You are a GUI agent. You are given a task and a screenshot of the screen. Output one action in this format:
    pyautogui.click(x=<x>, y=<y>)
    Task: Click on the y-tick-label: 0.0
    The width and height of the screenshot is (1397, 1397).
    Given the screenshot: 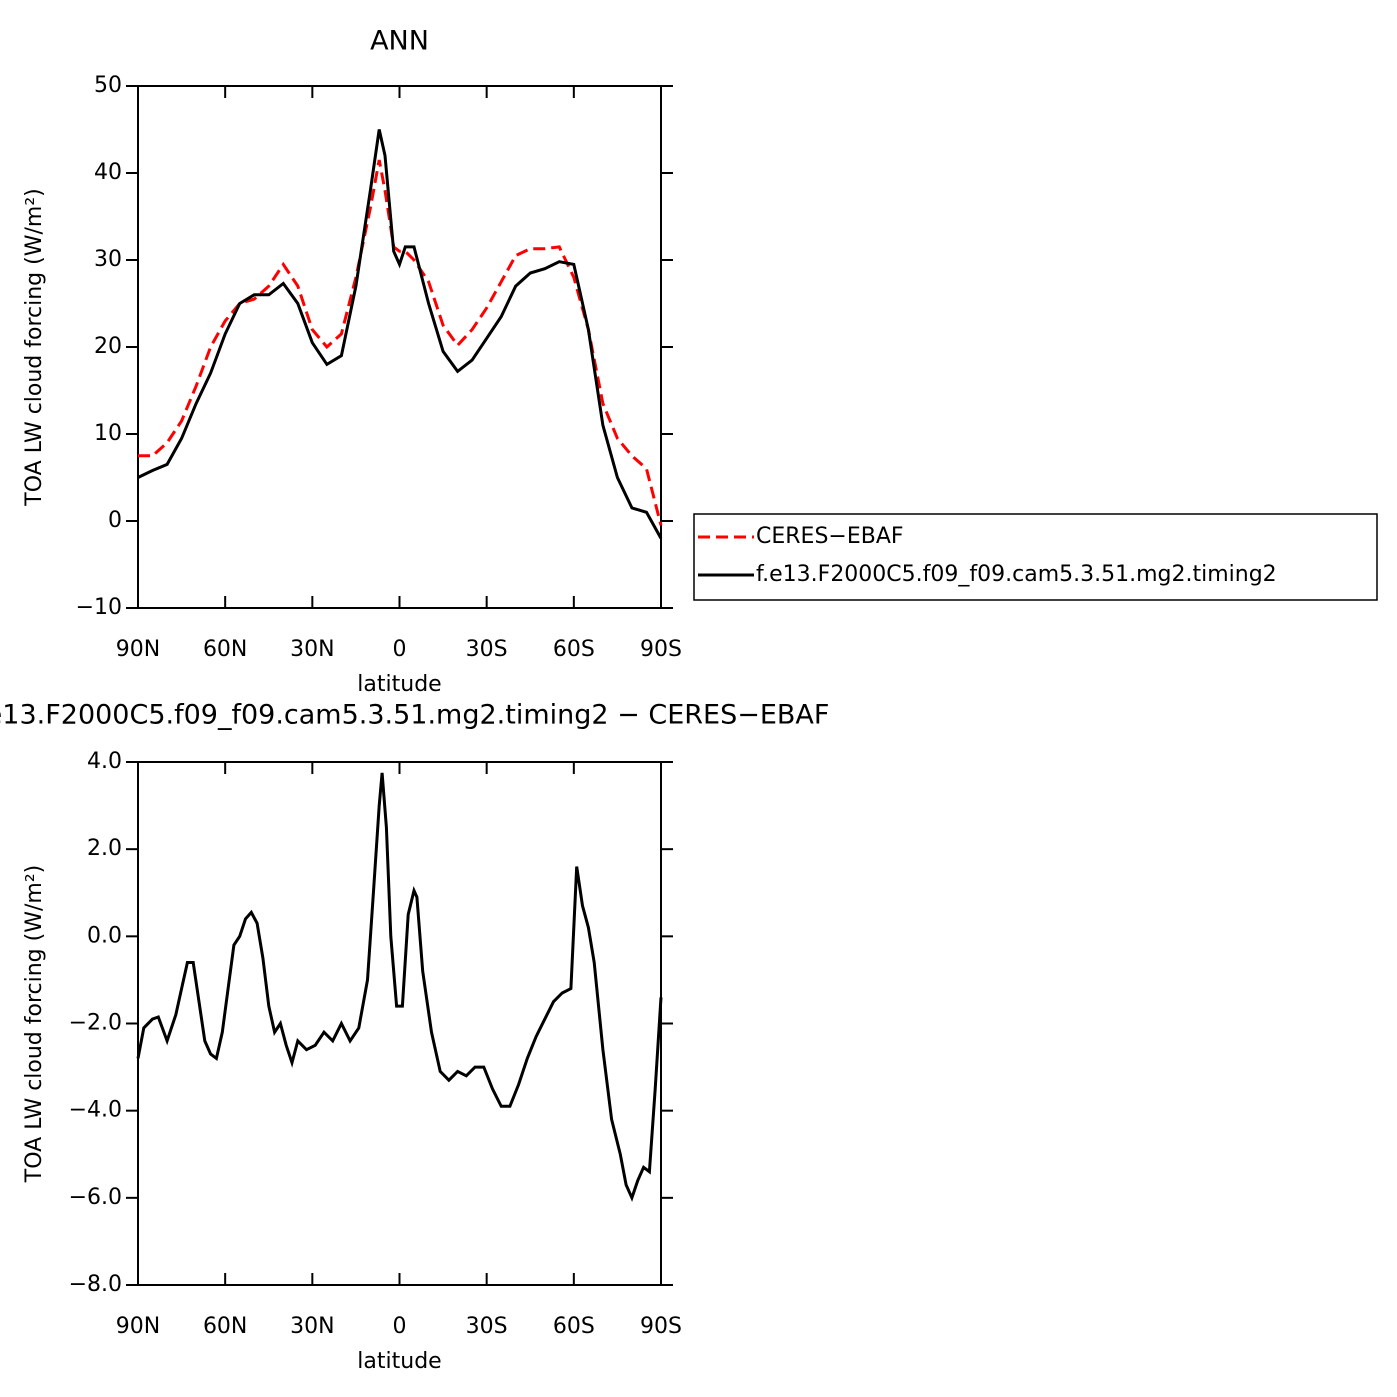 What is the action you would take?
    pyautogui.click(x=104, y=935)
    